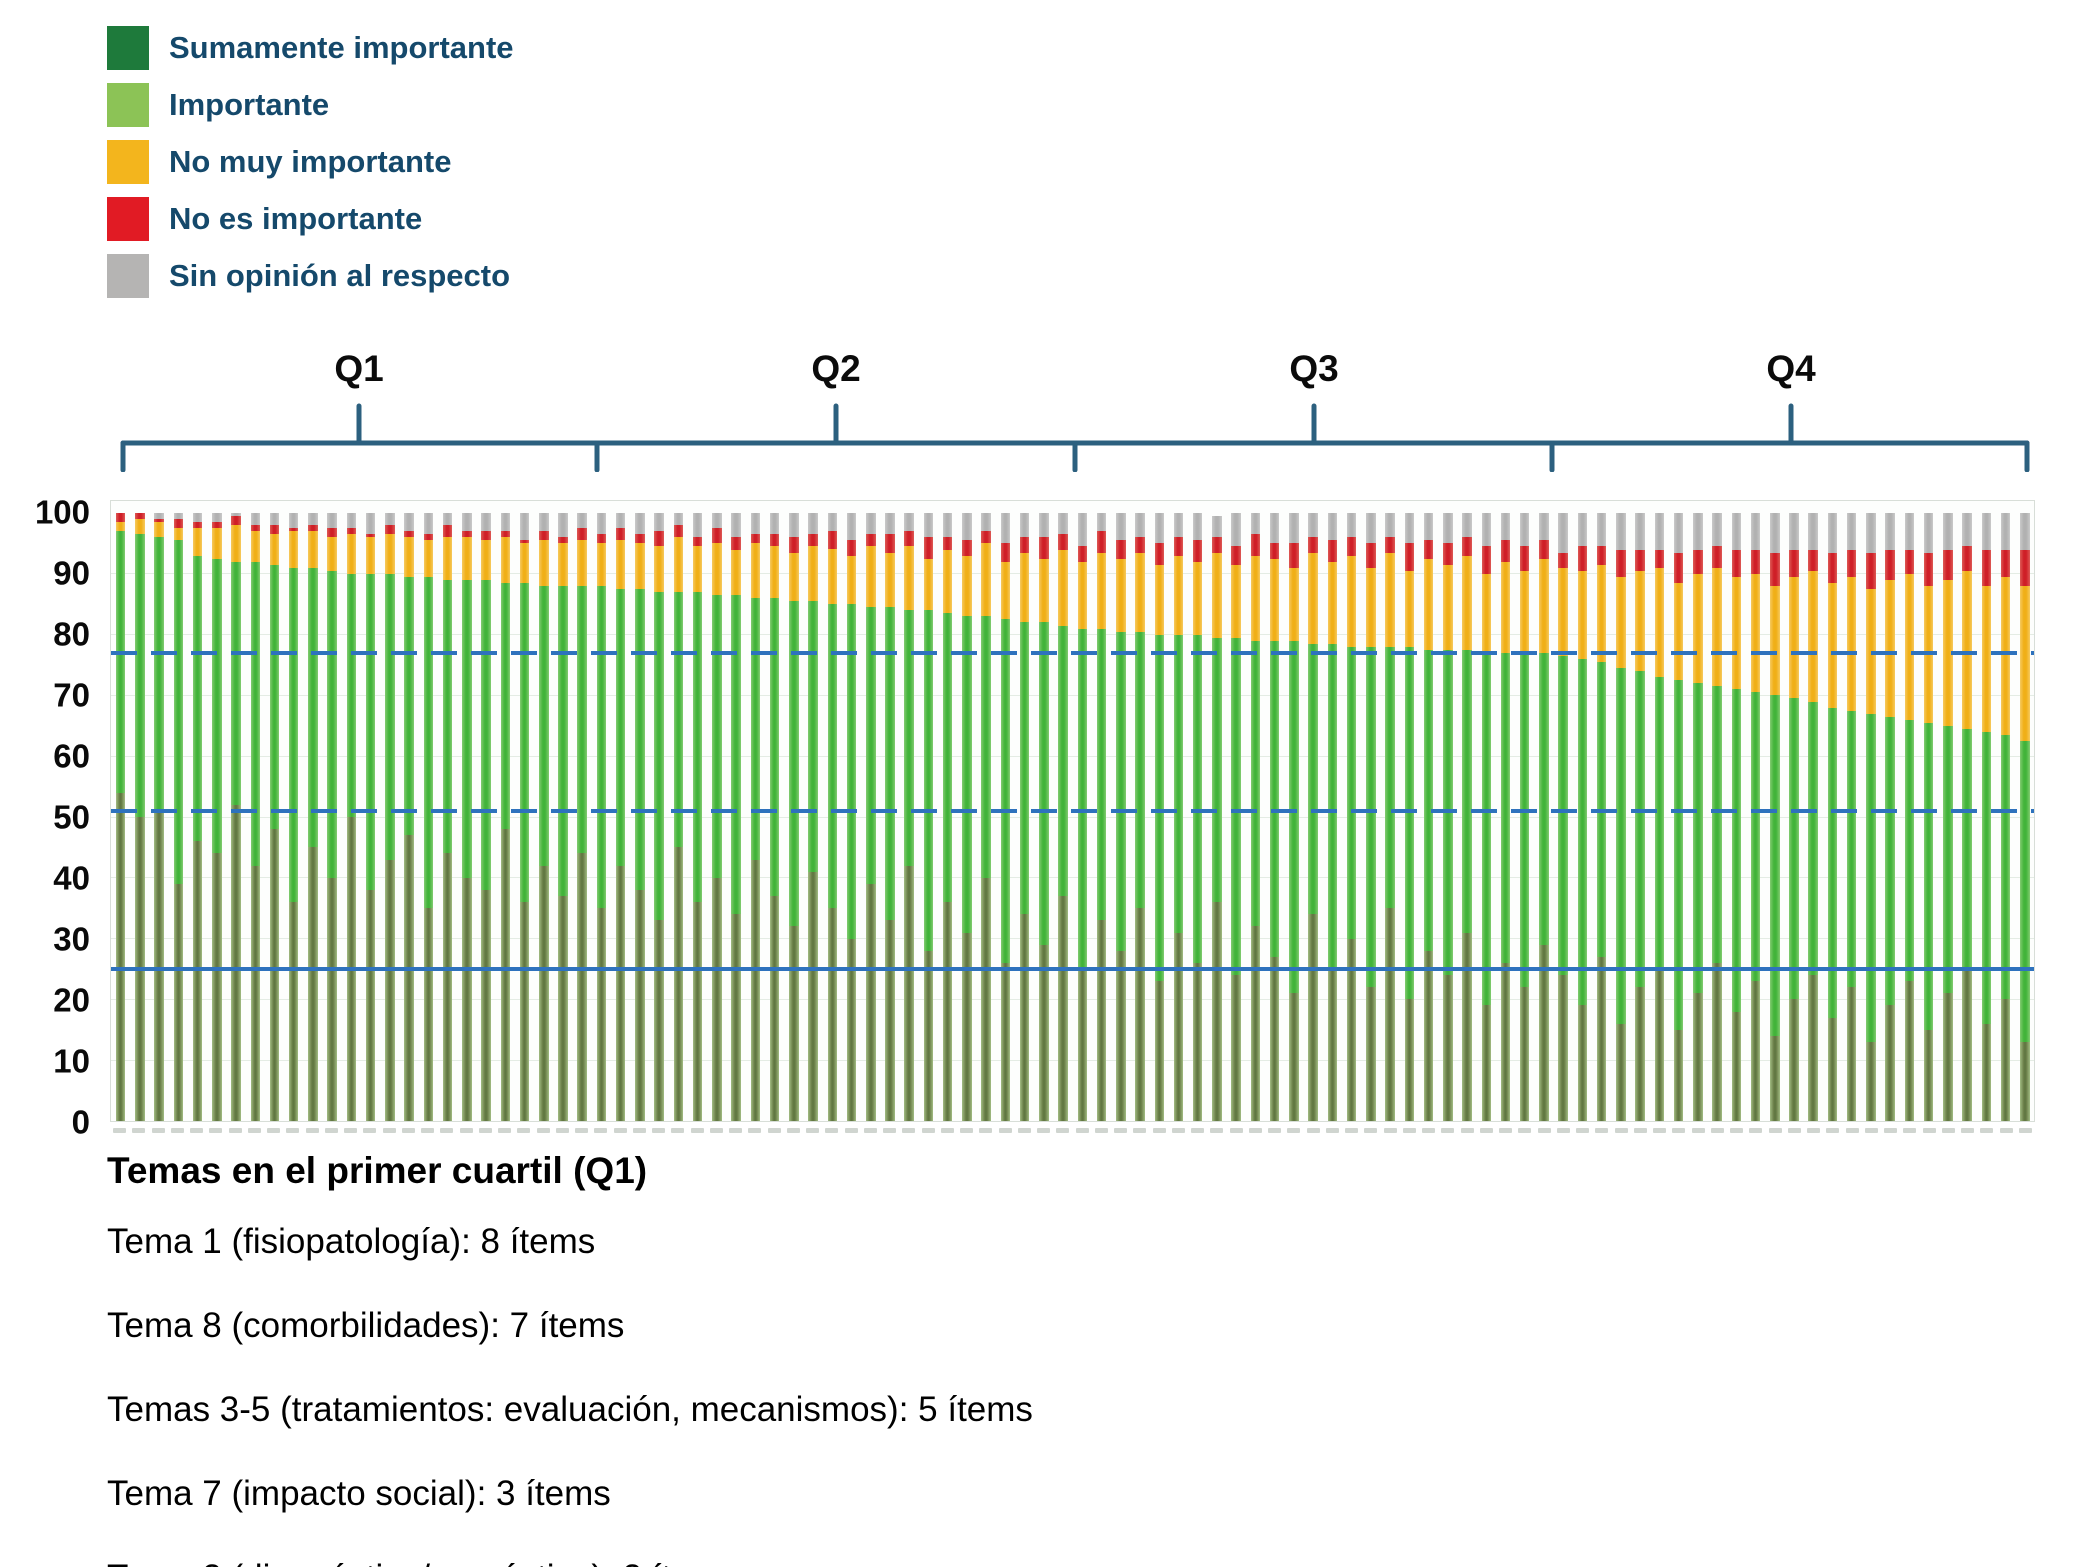 The image size is (2095, 1567). What do you see at coordinates (128, 276) in the screenshot?
I see `legend-swatch-gray` at bounding box center [128, 276].